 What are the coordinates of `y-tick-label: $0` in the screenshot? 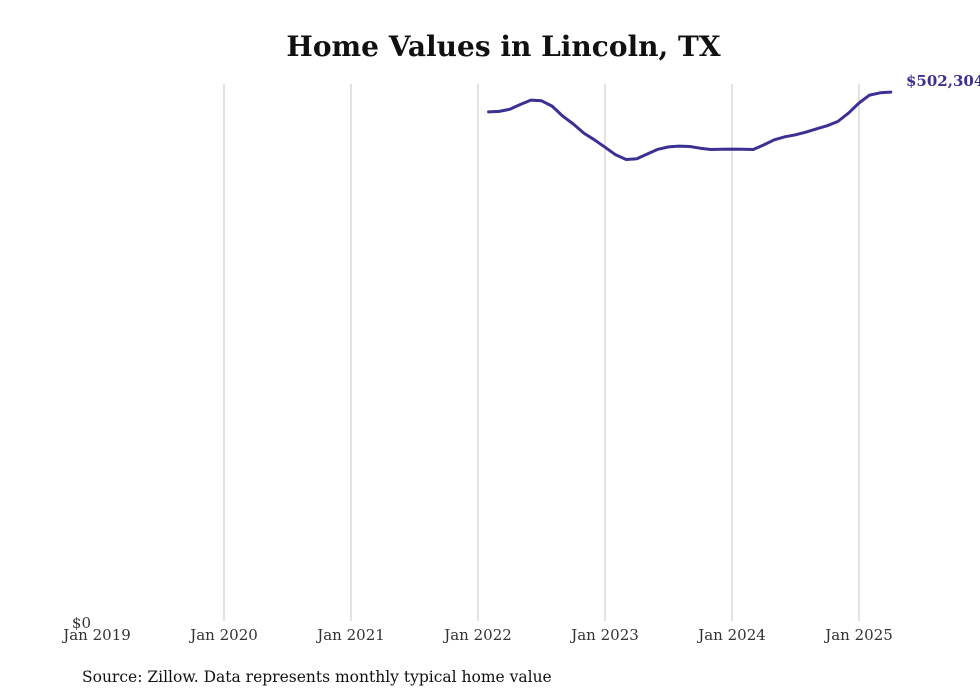 It's located at (81, 623).